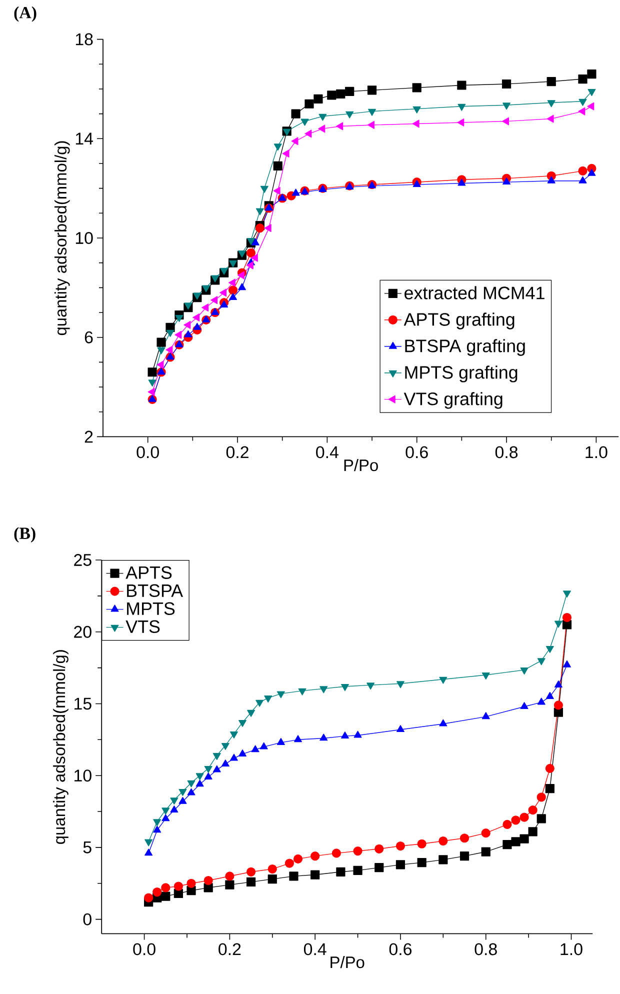  I want to click on legend-label: extracted MCM41, so click(474, 293).